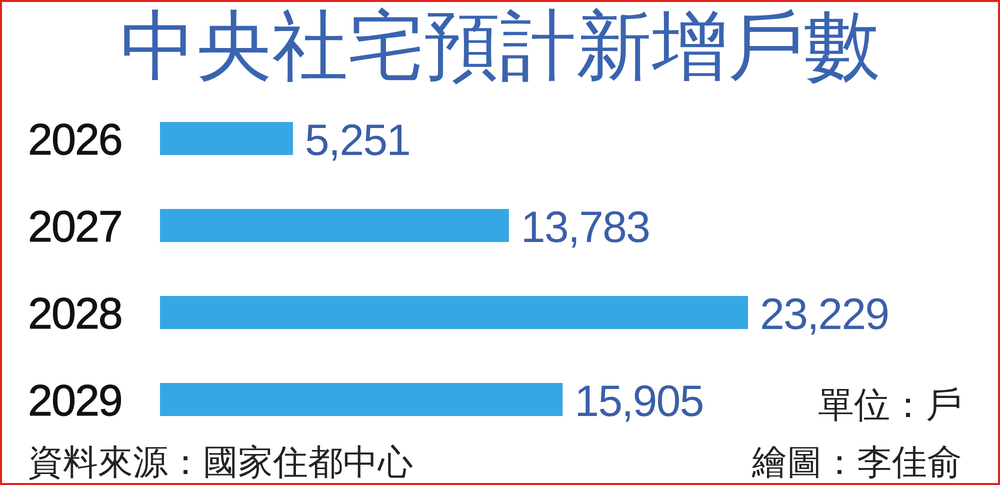  I want to click on data-label: 5,251, so click(357, 141).